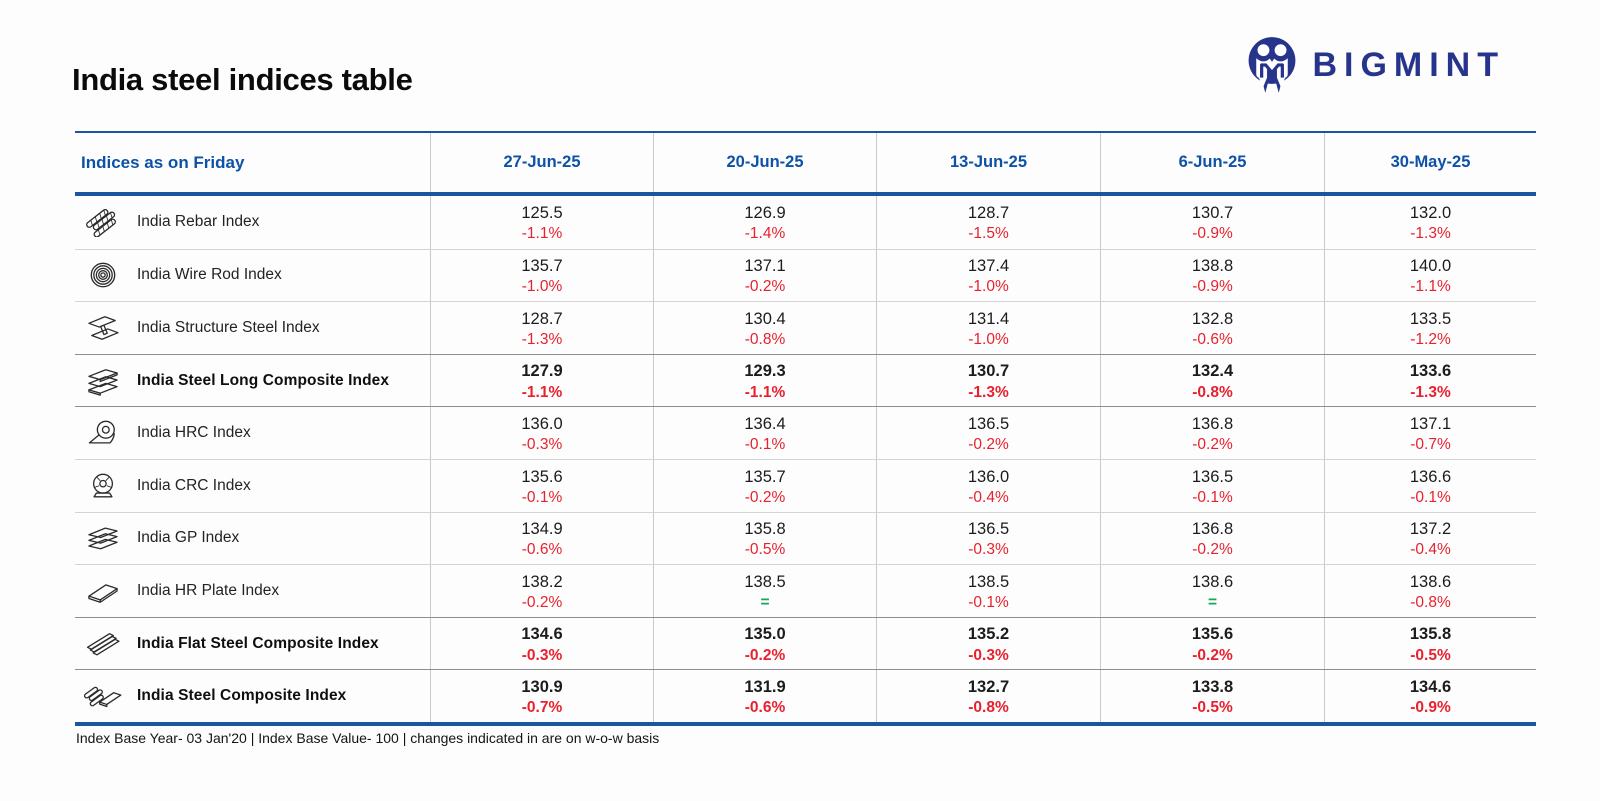  What do you see at coordinates (252, 433) in the screenshot?
I see `index-label-cell: India HRC Index` at bounding box center [252, 433].